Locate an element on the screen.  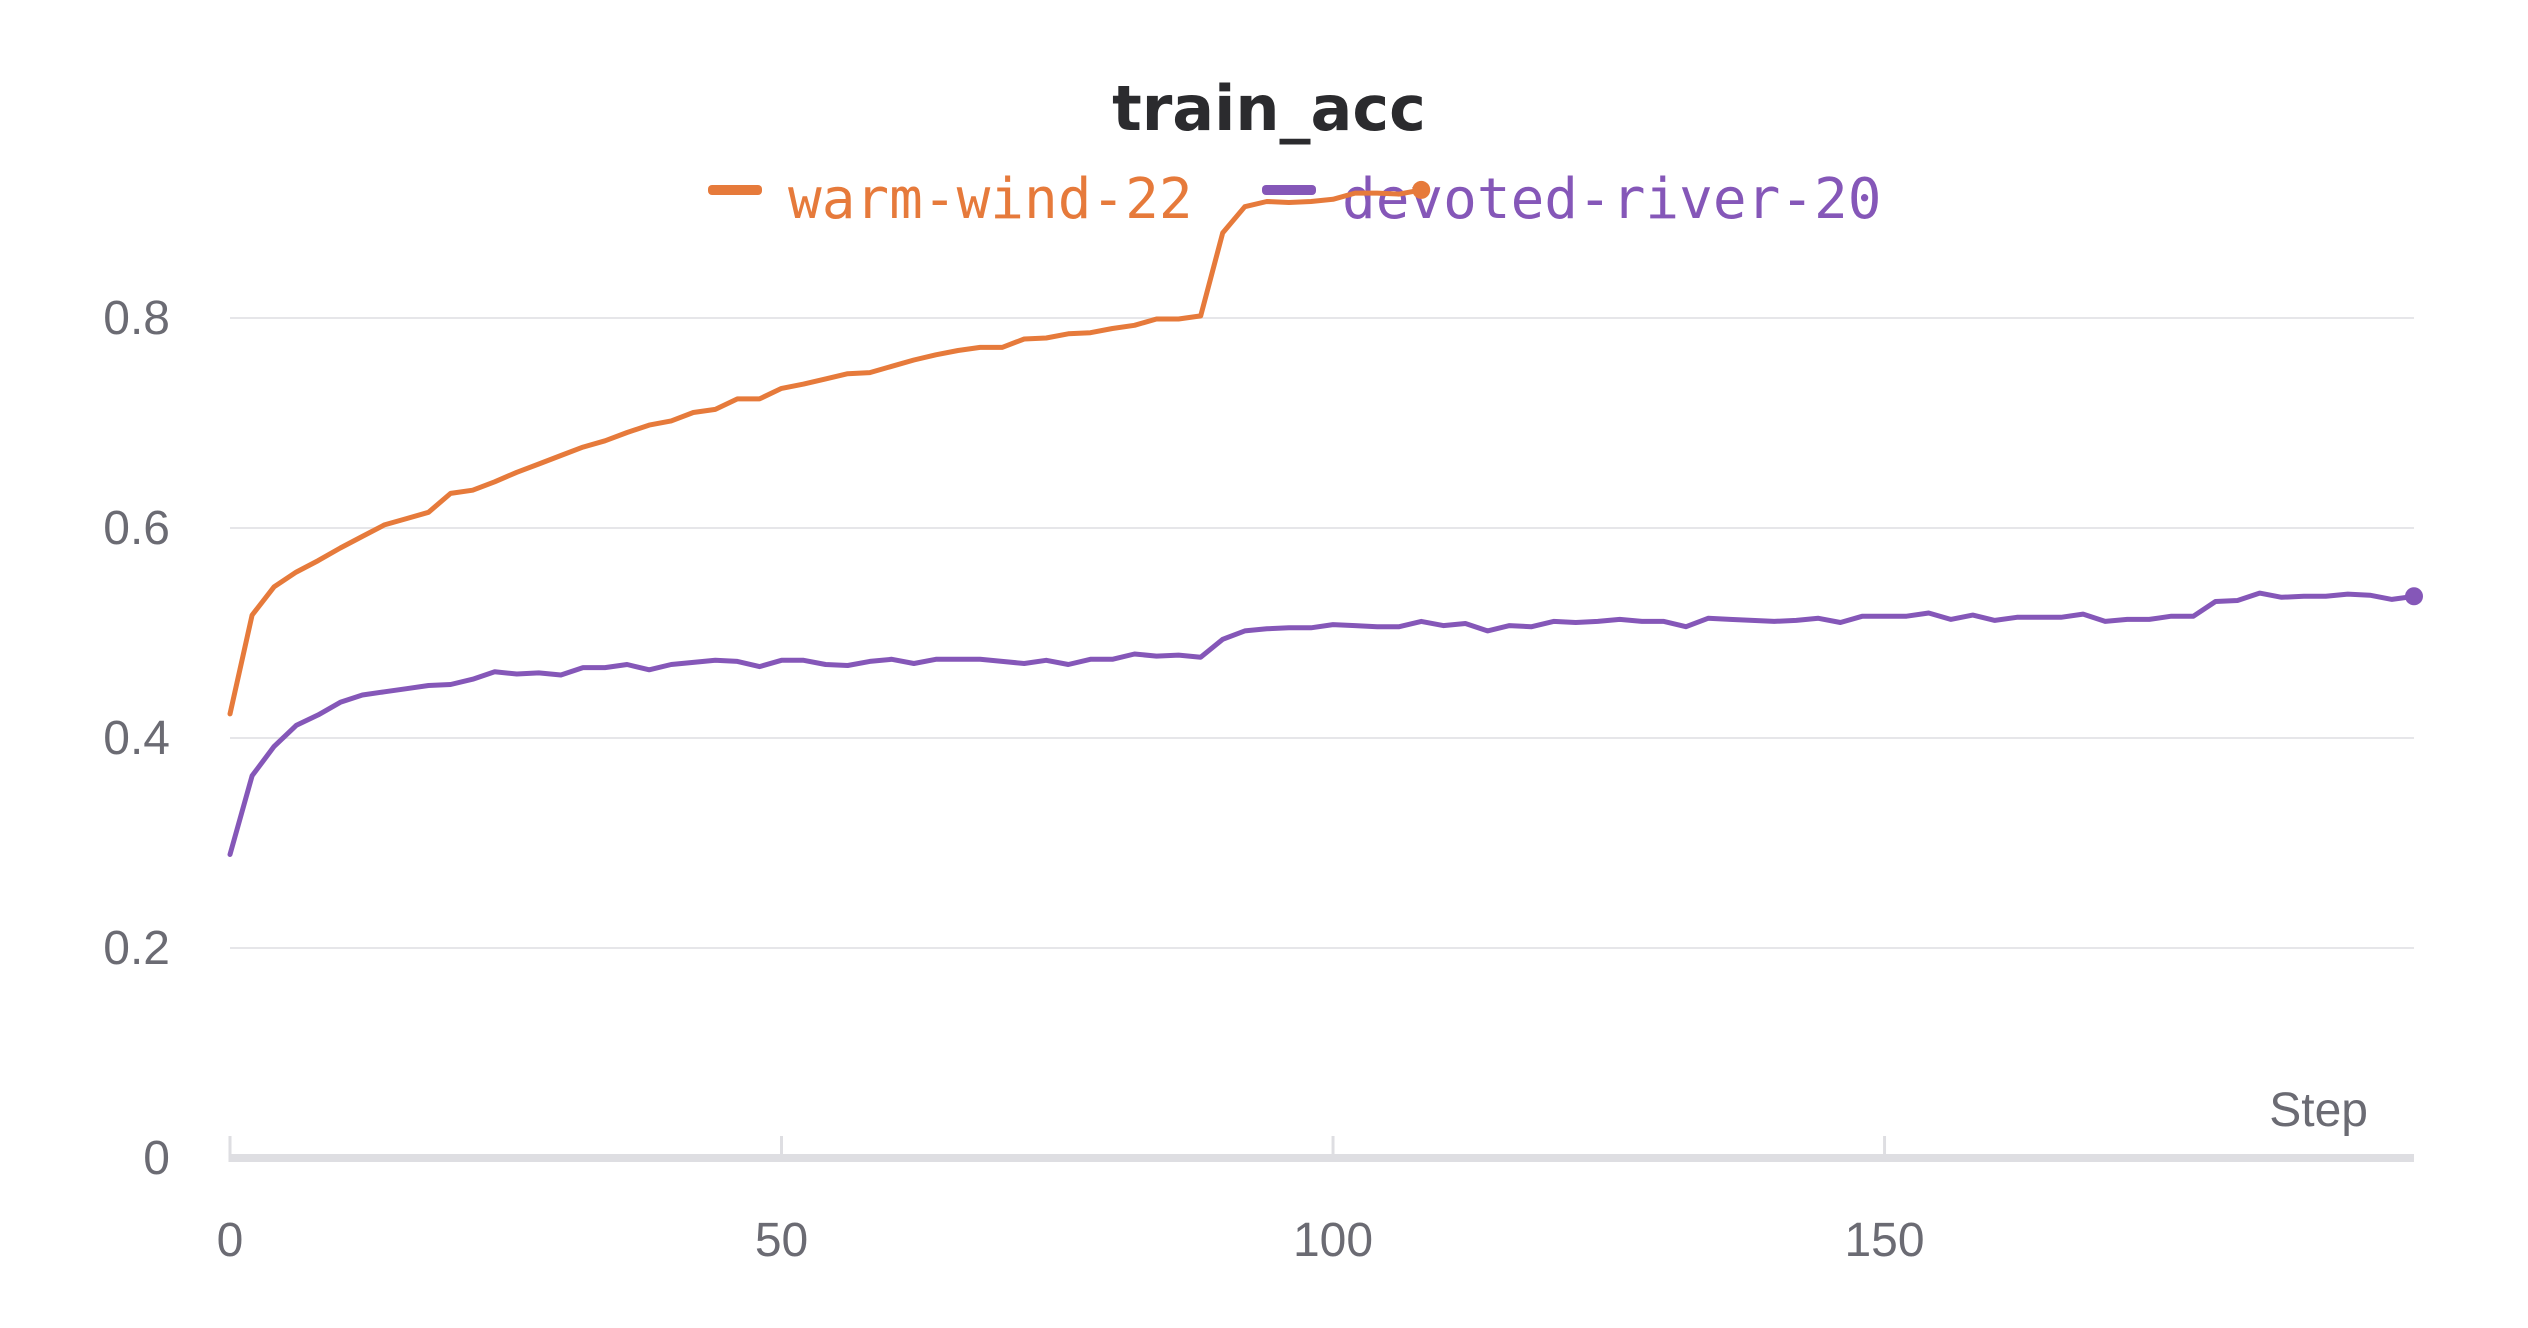
x-tick-label: 100 is located at coordinates (1333, 1240).